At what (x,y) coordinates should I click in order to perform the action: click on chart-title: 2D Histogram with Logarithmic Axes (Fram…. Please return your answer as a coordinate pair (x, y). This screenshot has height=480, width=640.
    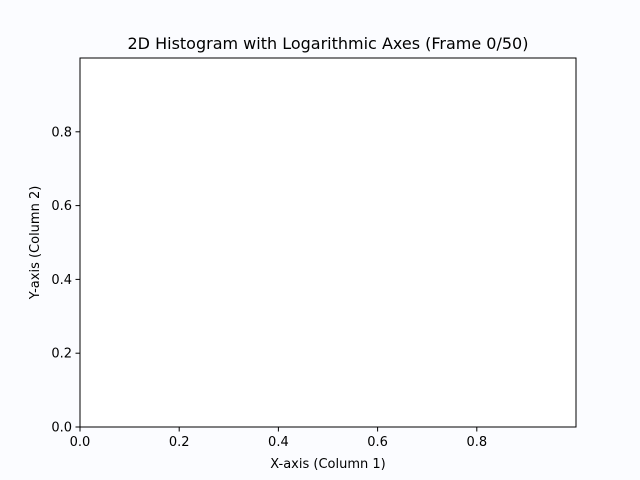
    Looking at the image, I should click on (328, 43).